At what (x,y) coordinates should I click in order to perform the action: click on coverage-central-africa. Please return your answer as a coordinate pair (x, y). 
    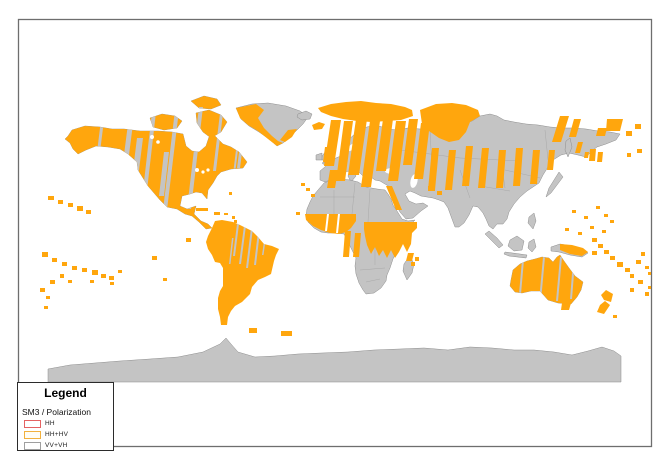
    Looking at the image, I should click on (391, 244).